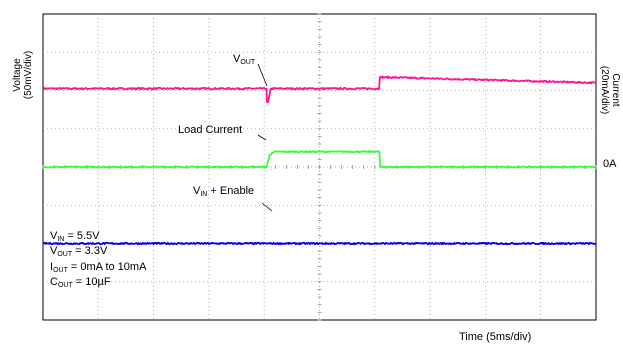 The height and width of the screenshot is (357, 623). Describe the element at coordinates (262, 75) in the screenshot. I see `vout-label-leader` at that location.